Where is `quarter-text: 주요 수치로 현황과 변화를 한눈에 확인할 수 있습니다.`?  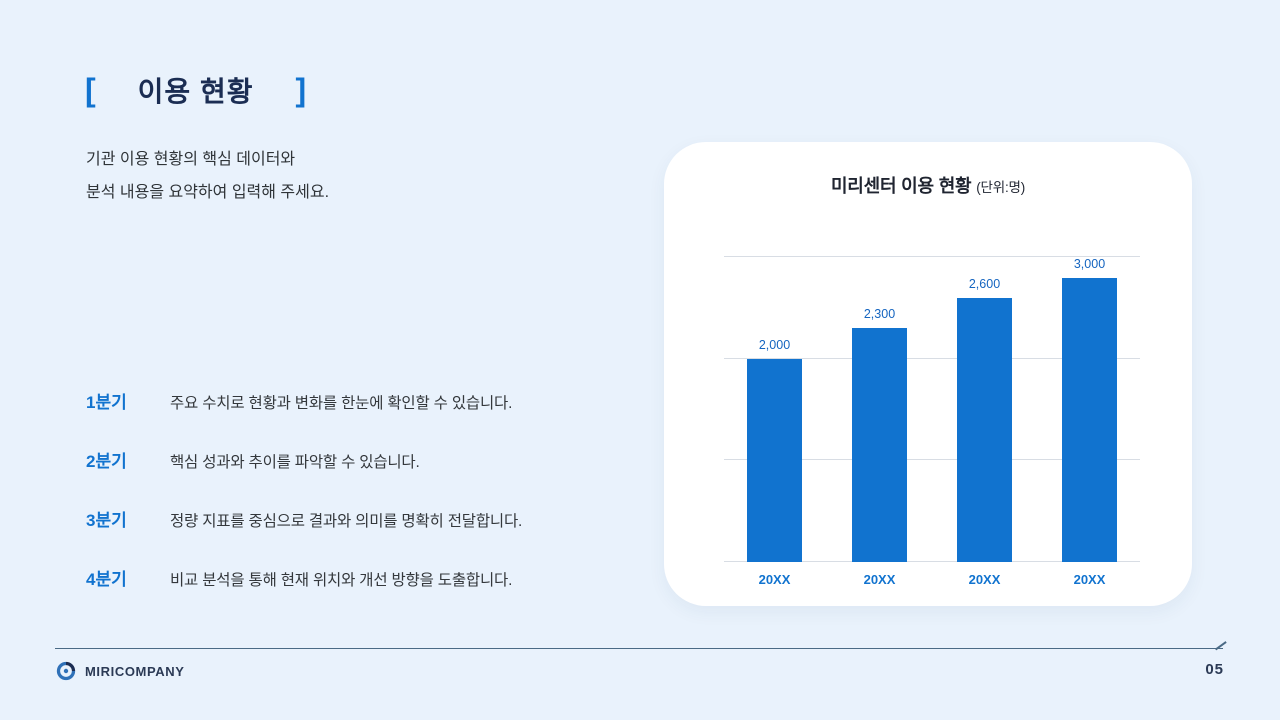 quarter-text: 주요 수치로 현황과 변화를 한눈에 확인할 수 있습니다. is located at coordinates (341, 403).